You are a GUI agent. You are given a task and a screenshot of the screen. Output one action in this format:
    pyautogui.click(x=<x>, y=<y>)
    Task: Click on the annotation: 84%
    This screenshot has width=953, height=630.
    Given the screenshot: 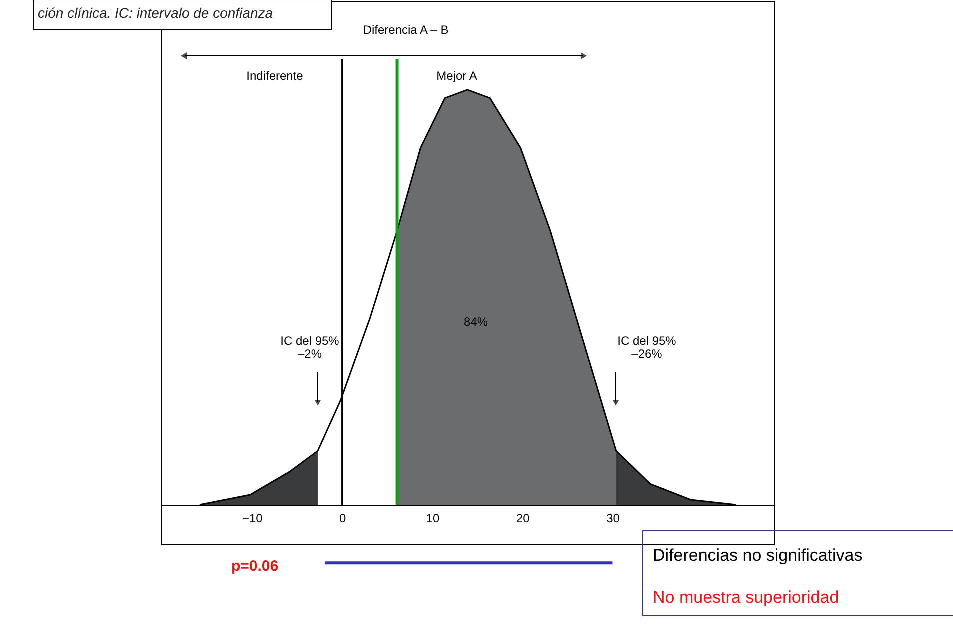 What is the action you would take?
    pyautogui.click(x=476, y=322)
    